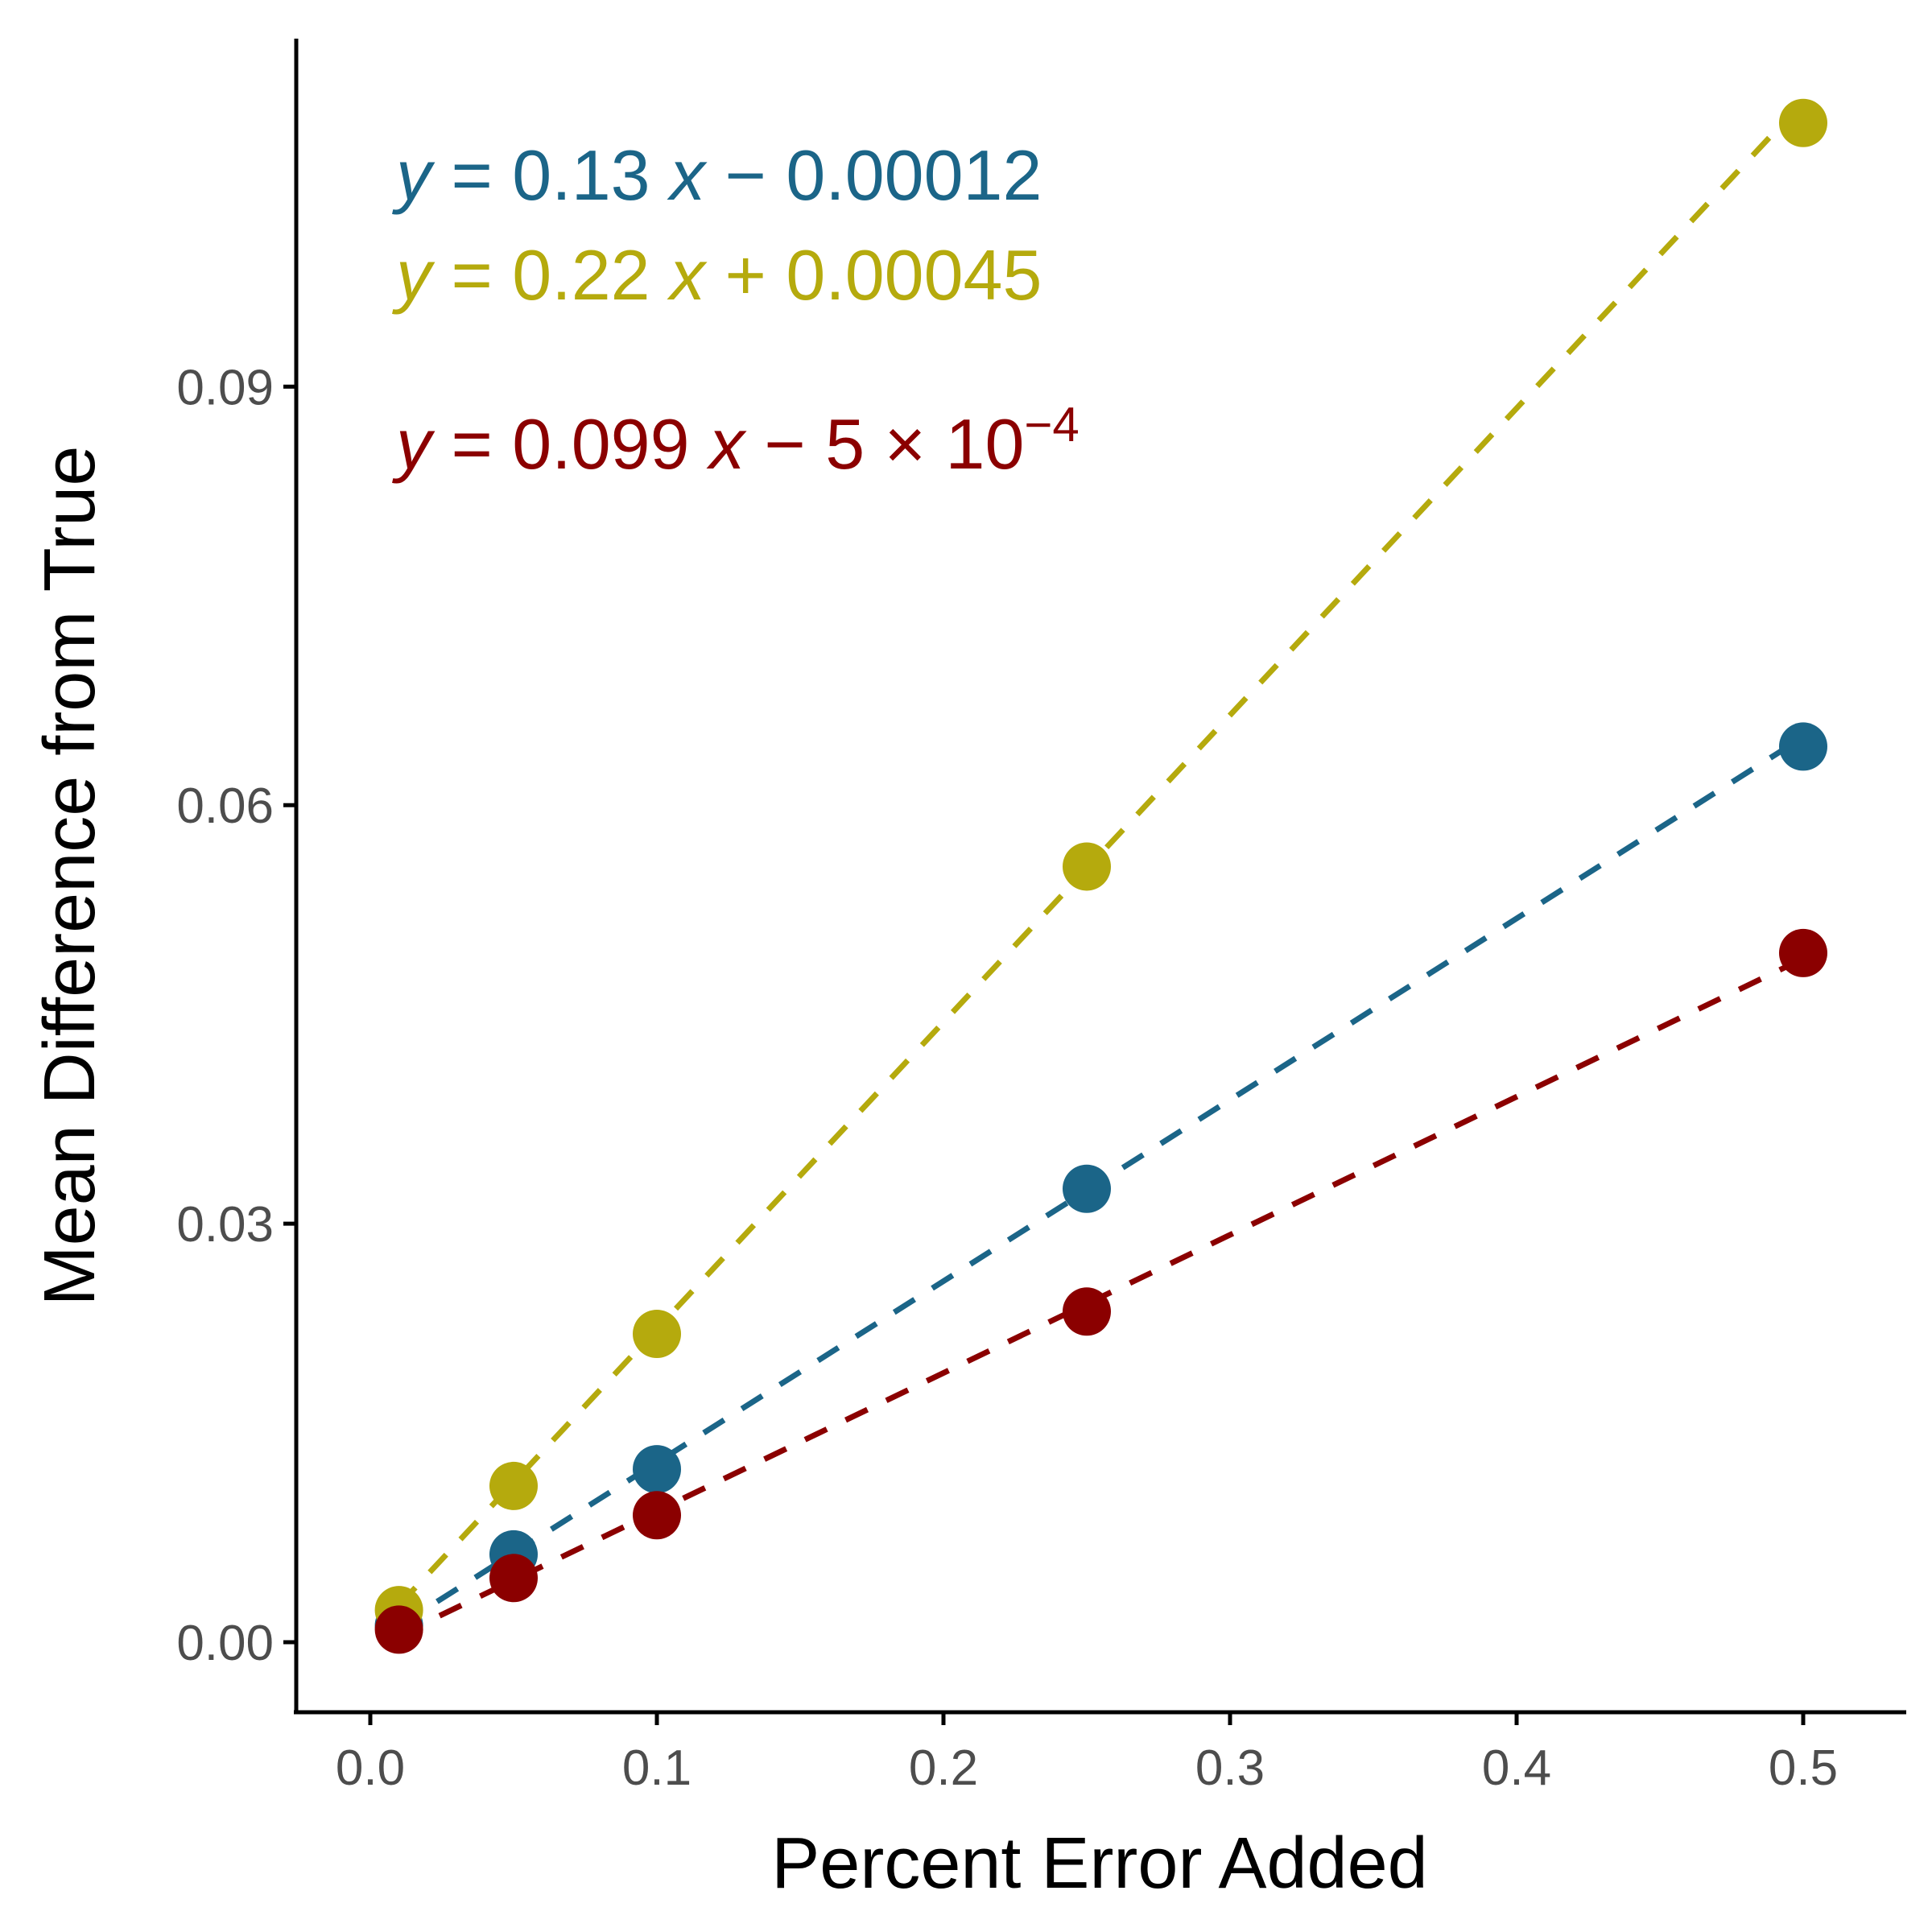 The image size is (1932, 1932). I want to click on eq2-slope: 0.22, so click(581, 275).